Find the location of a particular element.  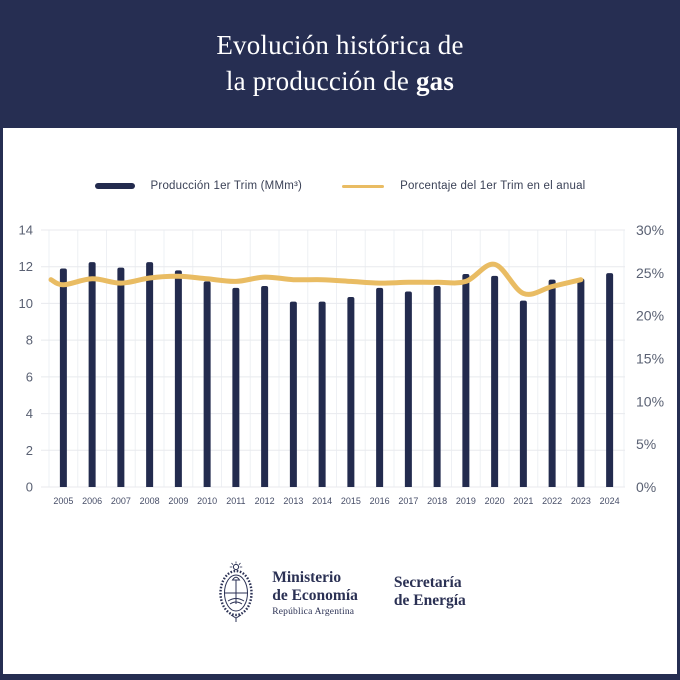

title-bold-word: gas is located at coordinates (435, 81).